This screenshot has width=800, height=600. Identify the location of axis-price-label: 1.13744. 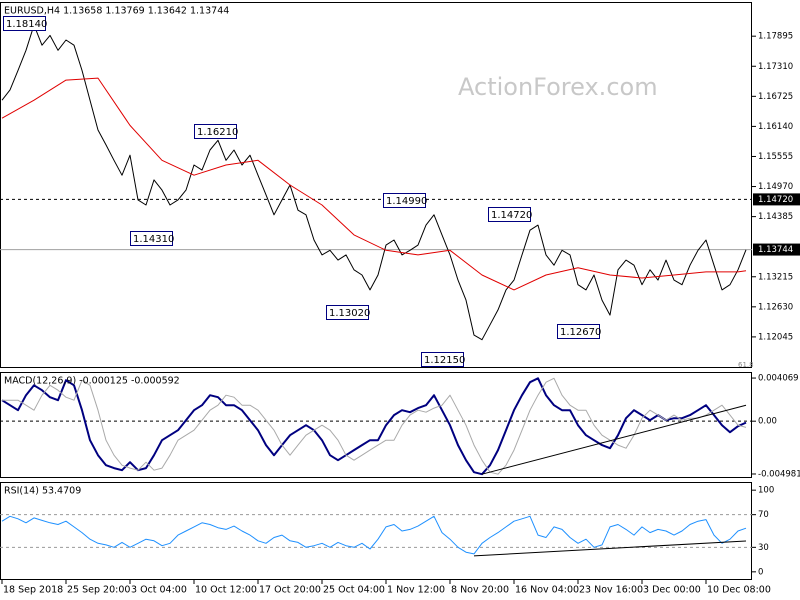
(775, 250).